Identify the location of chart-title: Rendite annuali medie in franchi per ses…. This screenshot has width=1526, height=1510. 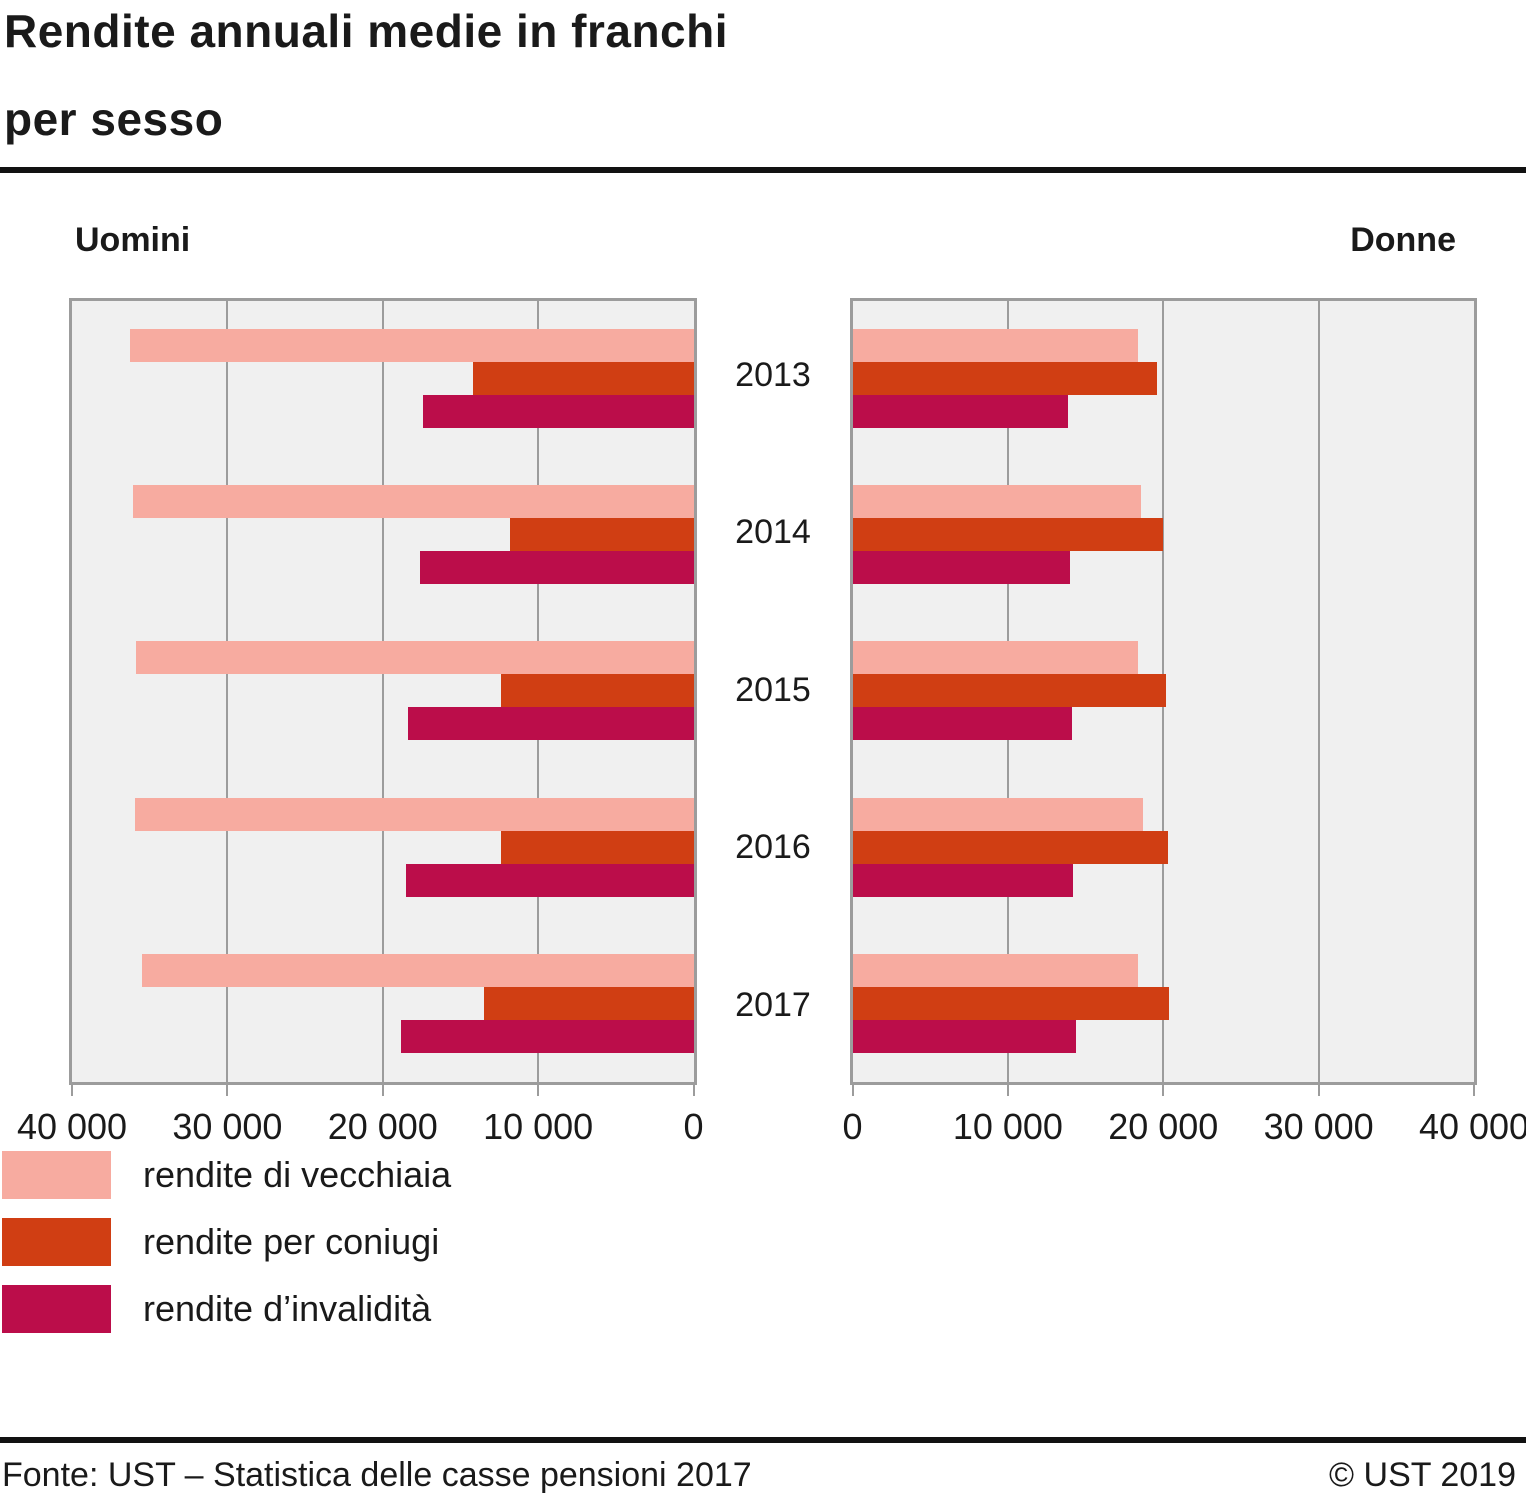
(763, 72).